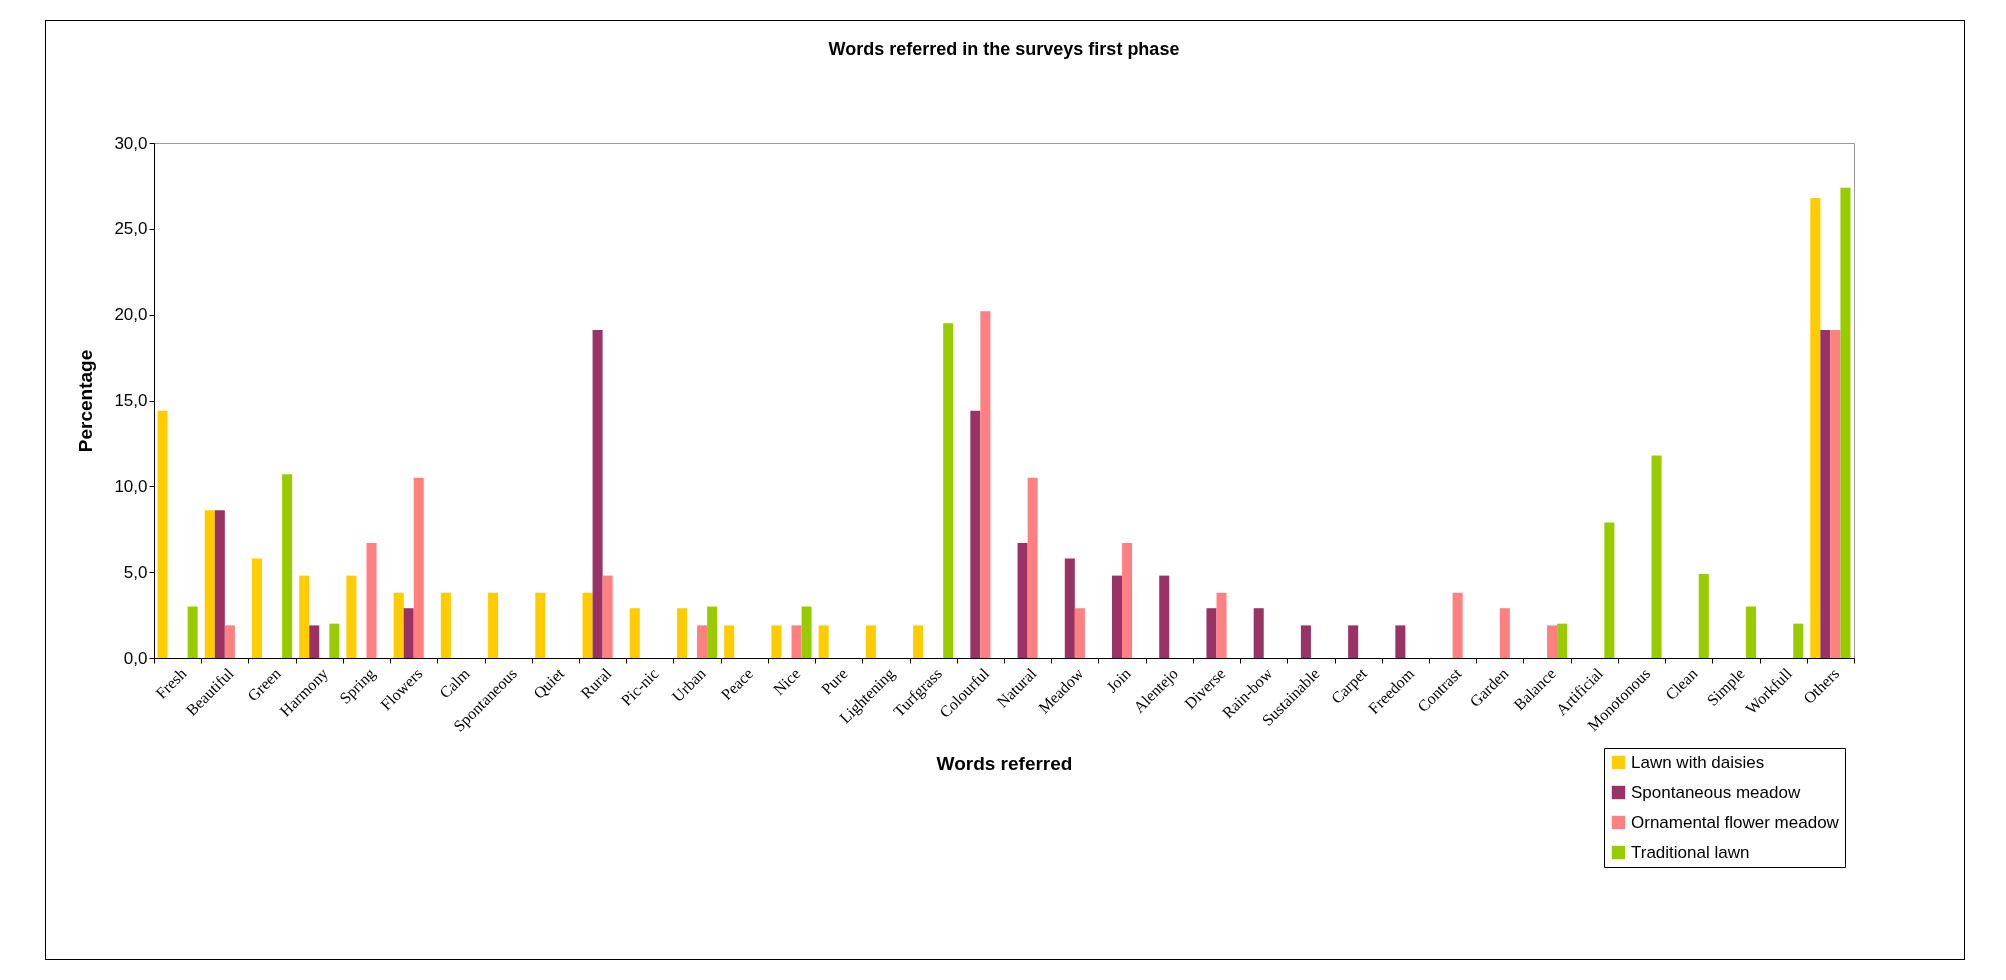  I want to click on legend-label: Lawn with daisies, so click(1698, 762).